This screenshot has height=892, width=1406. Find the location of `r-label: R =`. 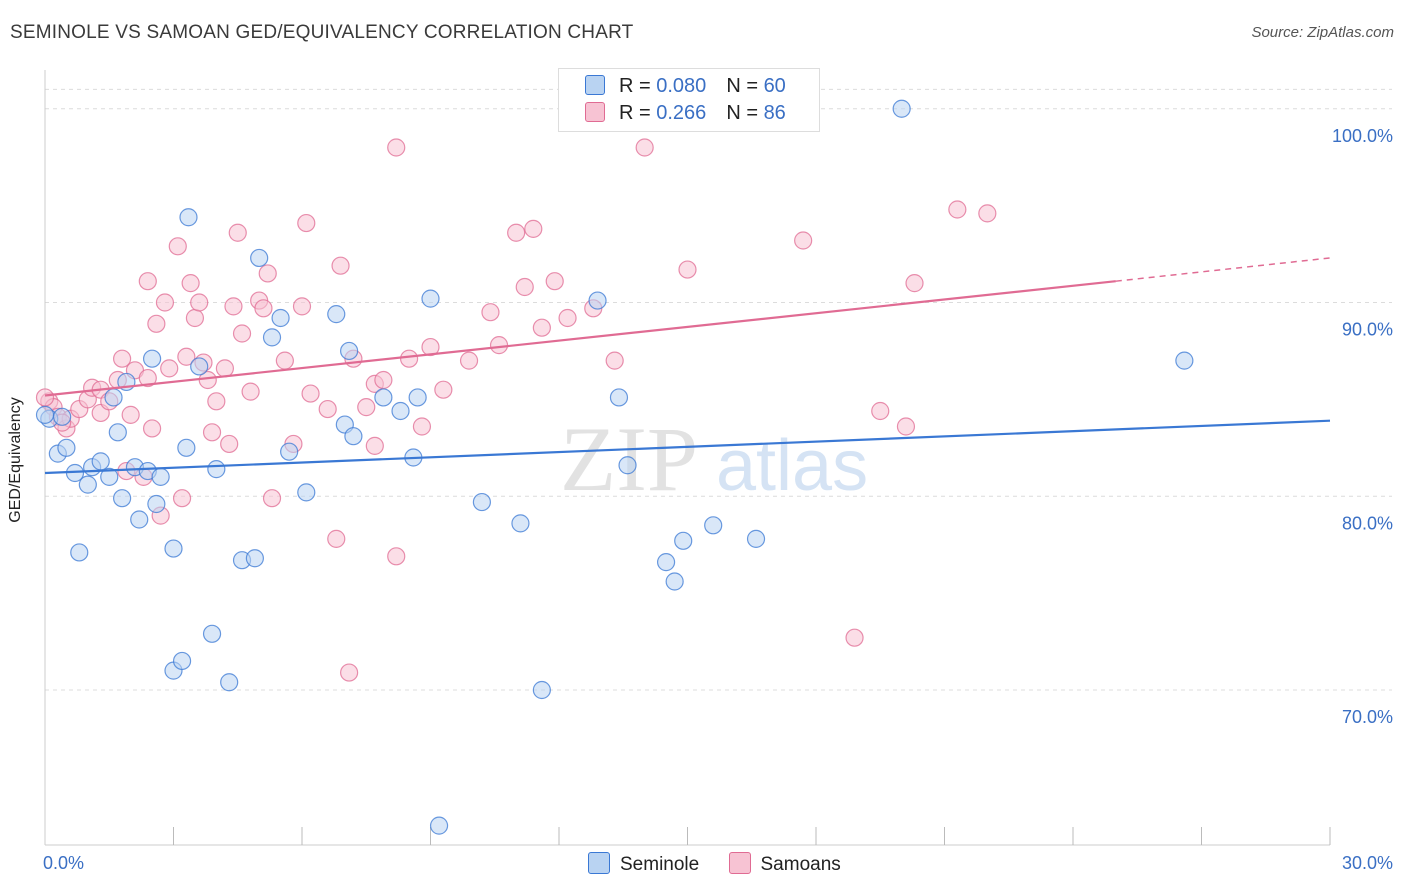

r-label: R = is located at coordinates (638, 86).